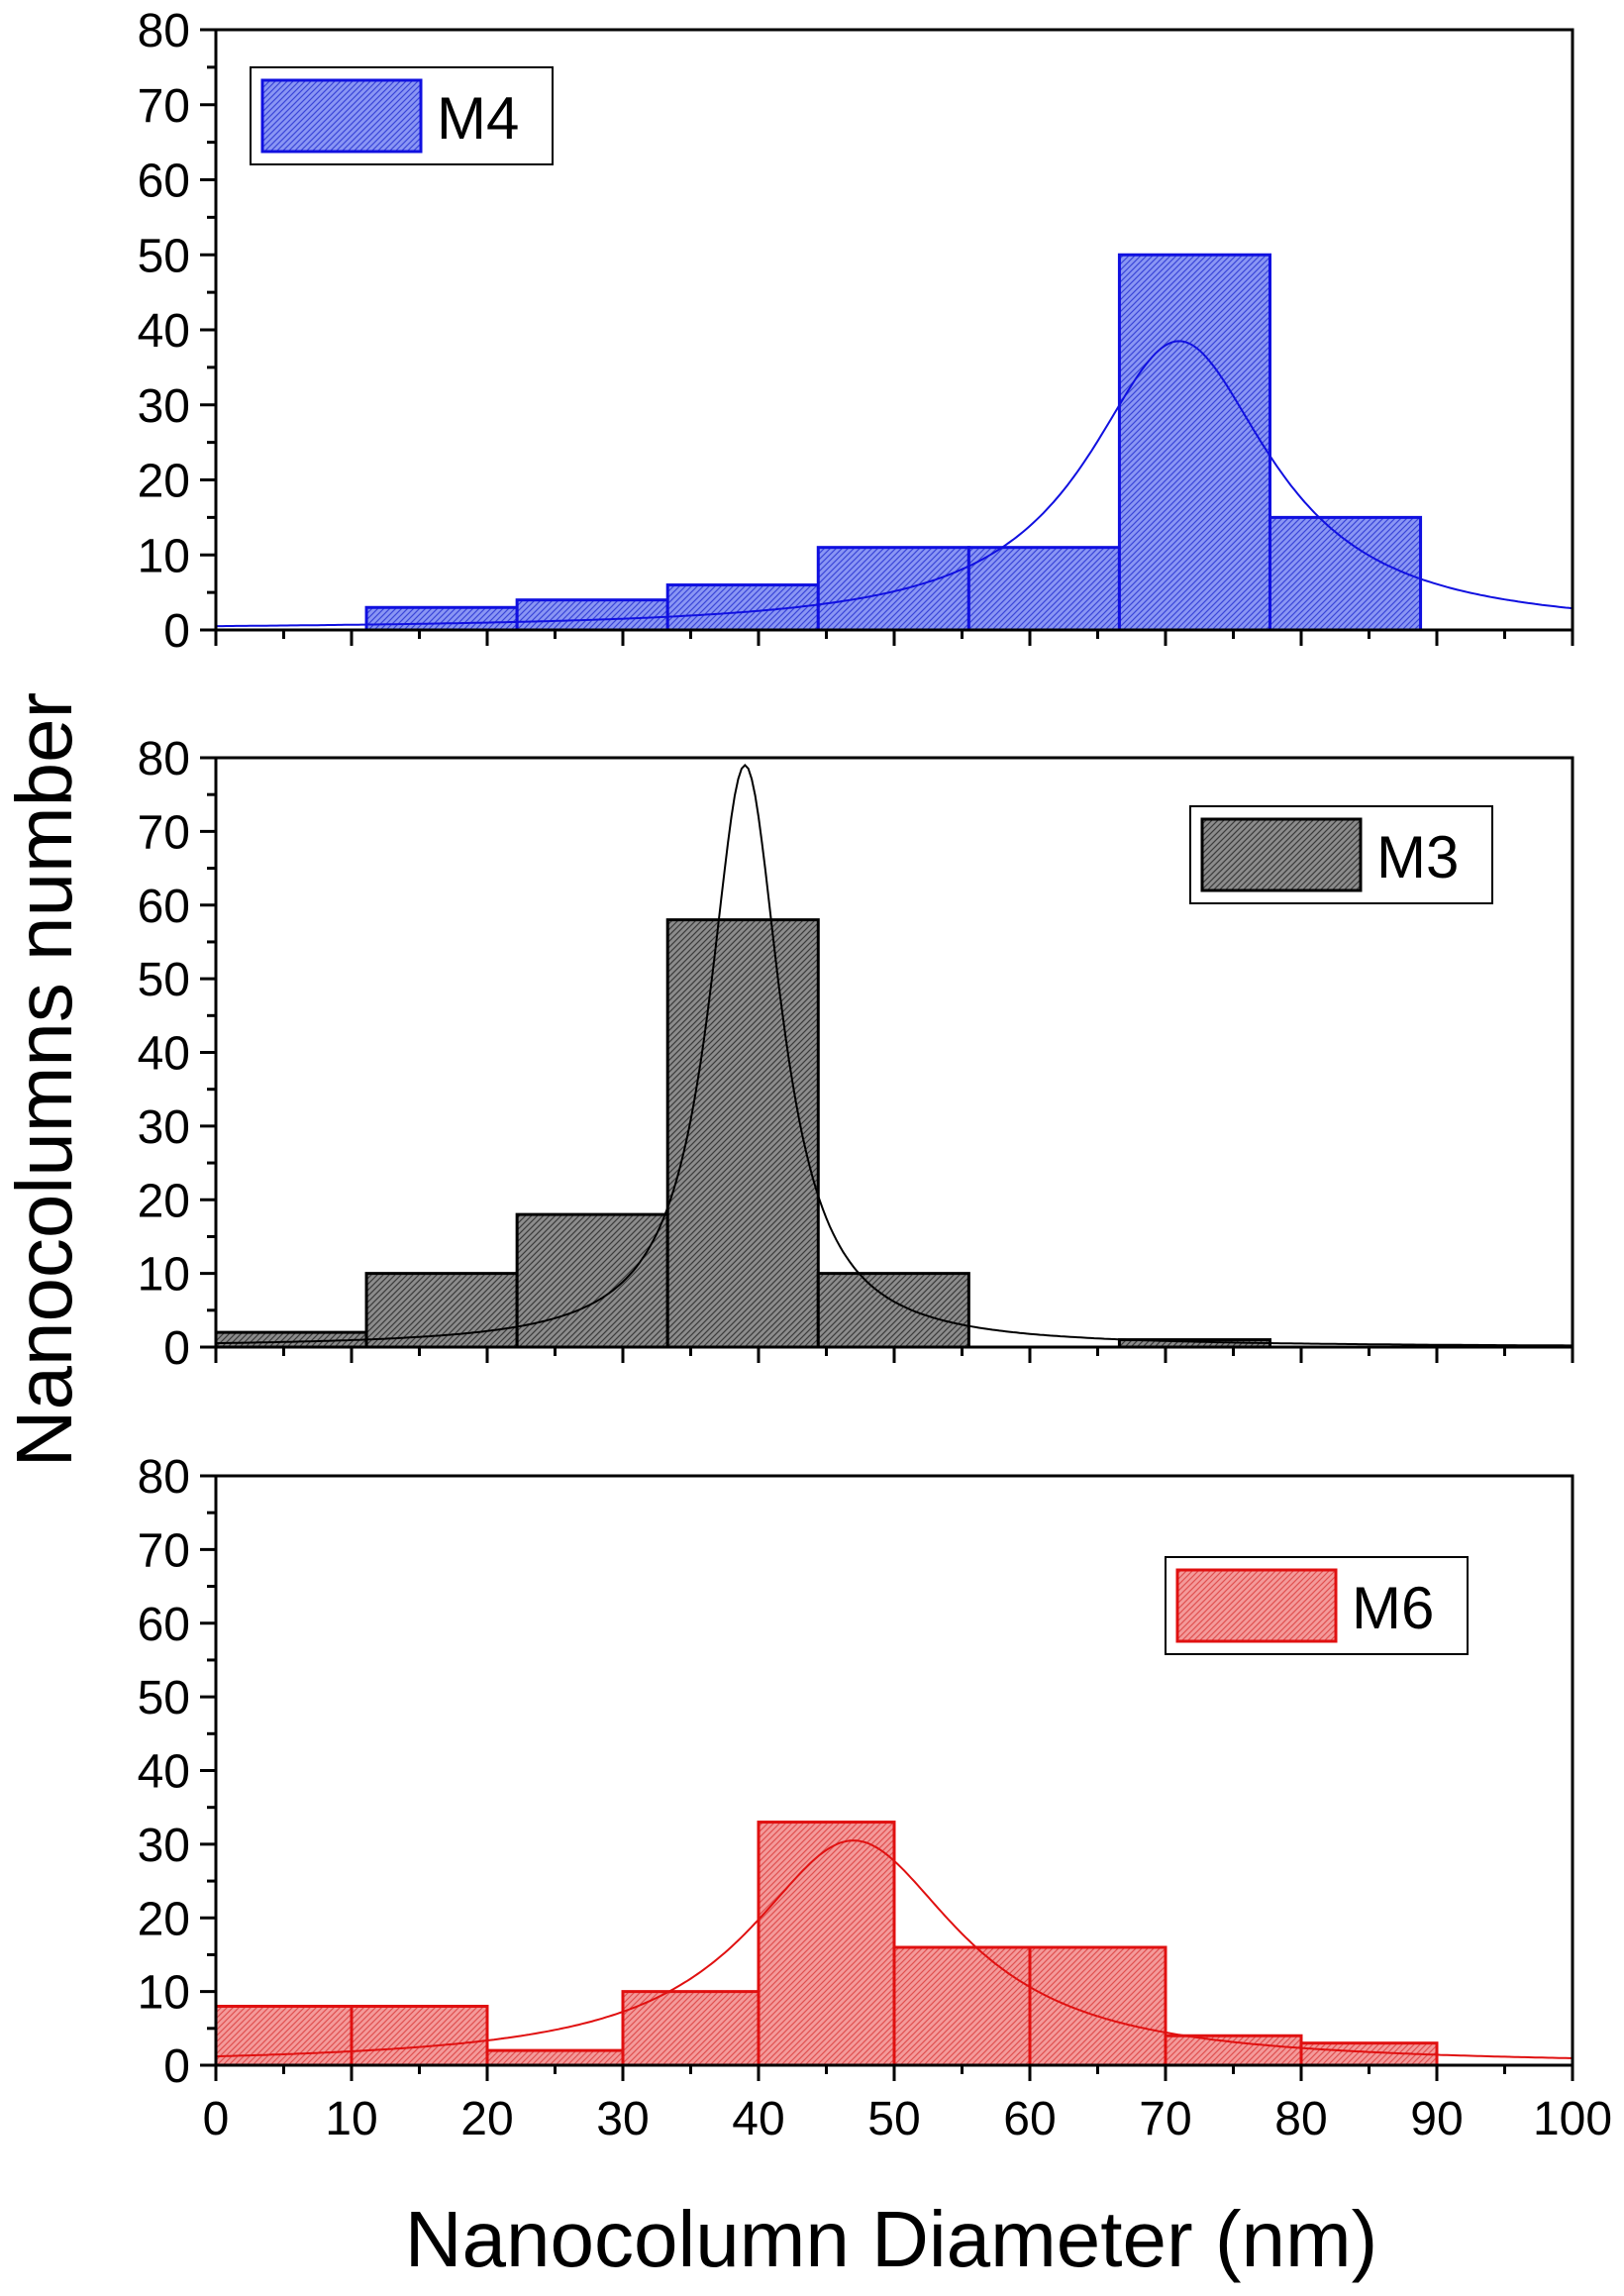 Image resolution: width=1624 pixels, height=2296 pixels. I want to click on legend-m4: M4, so click(402, 115).